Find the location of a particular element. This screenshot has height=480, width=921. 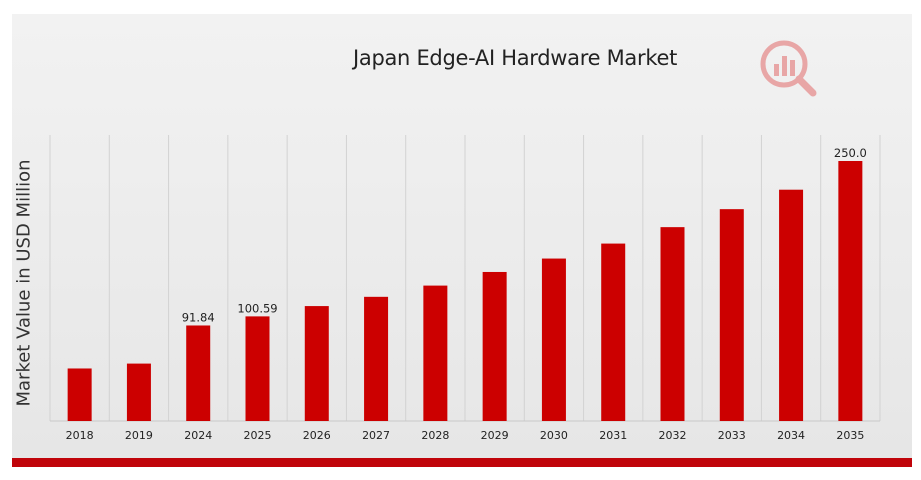

bar-2026 is located at coordinates (316, 363).